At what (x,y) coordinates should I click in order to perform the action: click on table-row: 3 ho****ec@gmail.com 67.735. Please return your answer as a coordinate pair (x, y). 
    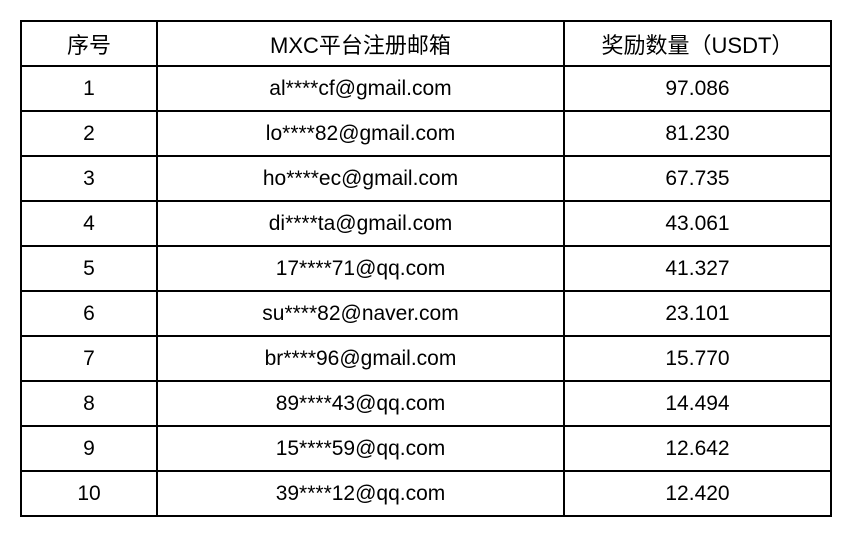
    Looking at the image, I should click on (426, 178).